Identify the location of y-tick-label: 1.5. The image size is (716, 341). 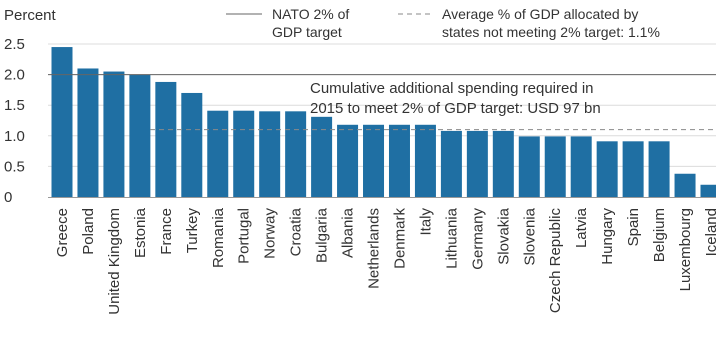
(14, 105).